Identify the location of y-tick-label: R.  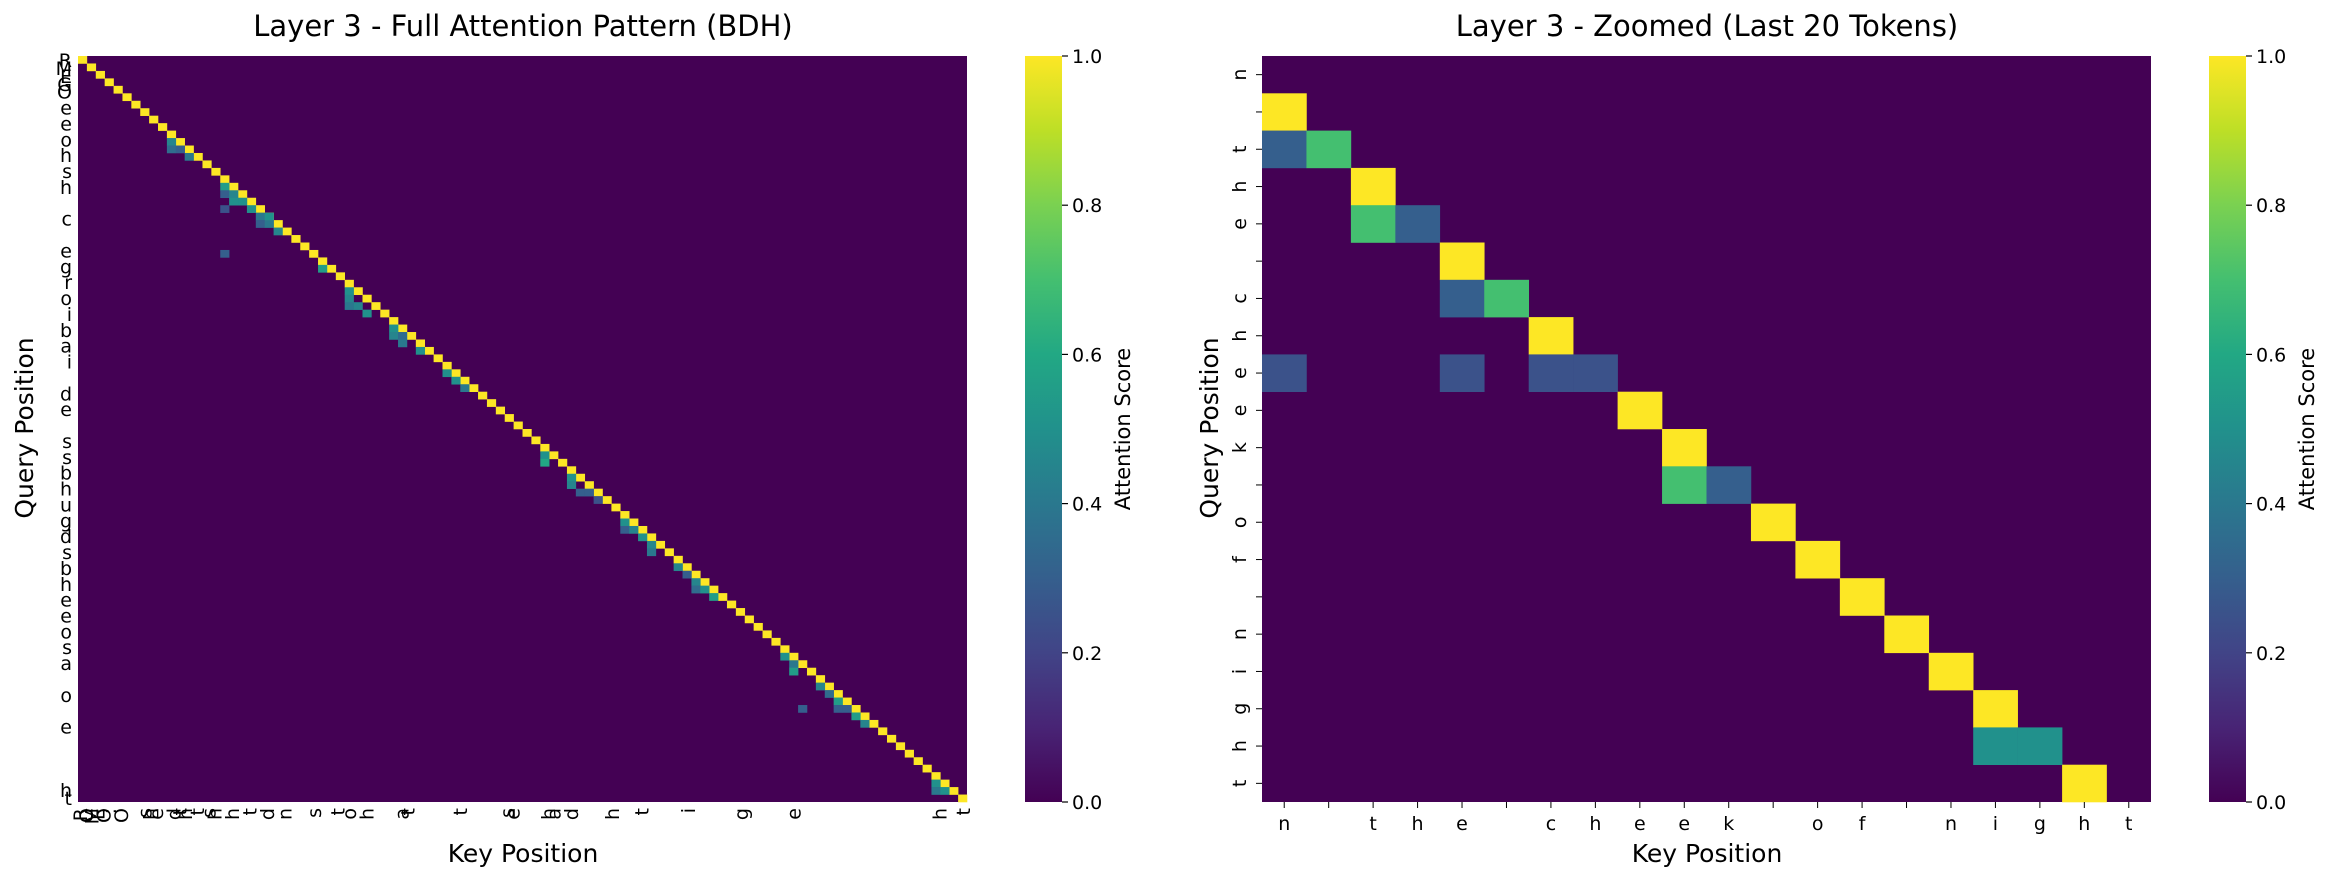
(65, 61).